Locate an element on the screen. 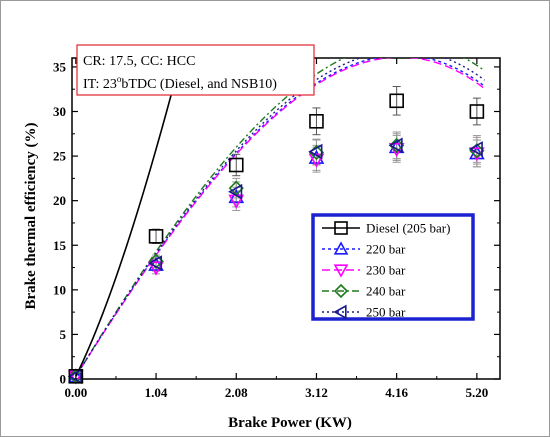 The height and width of the screenshot is (437, 550). x-axis-title: Brake Power (KW) is located at coordinates (290, 423).